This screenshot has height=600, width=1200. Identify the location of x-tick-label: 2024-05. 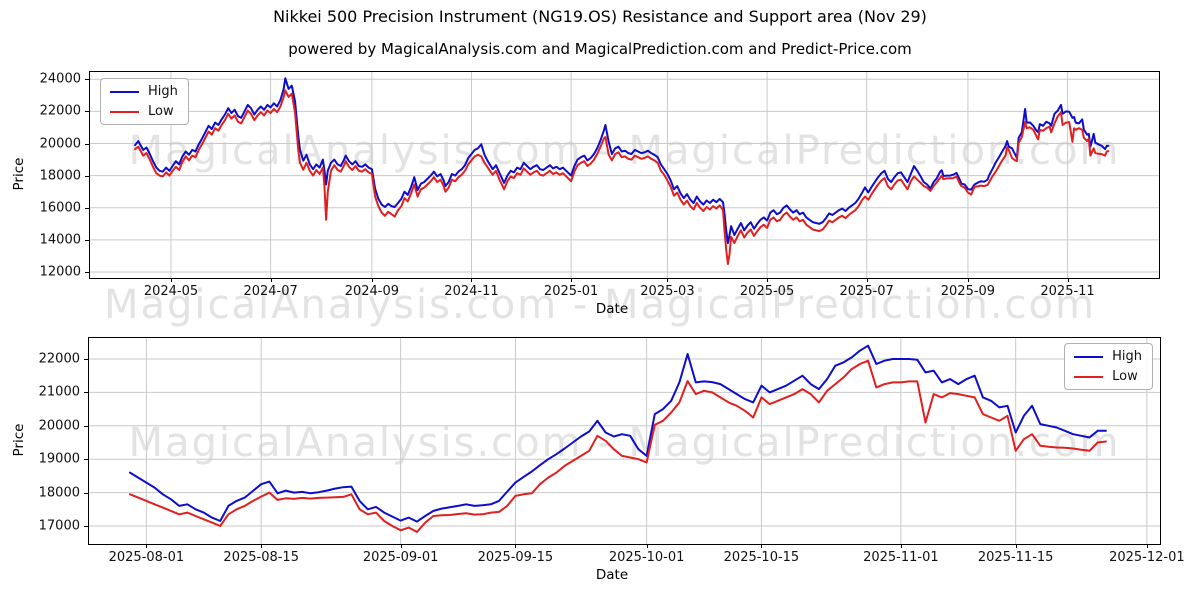
(171, 291).